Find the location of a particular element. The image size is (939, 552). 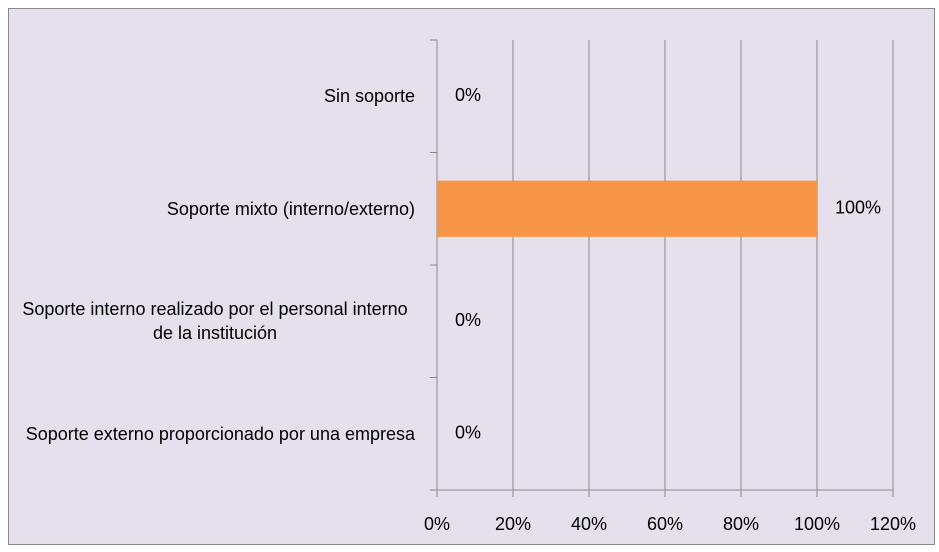

x-tick-label: 100% is located at coordinates (817, 524).